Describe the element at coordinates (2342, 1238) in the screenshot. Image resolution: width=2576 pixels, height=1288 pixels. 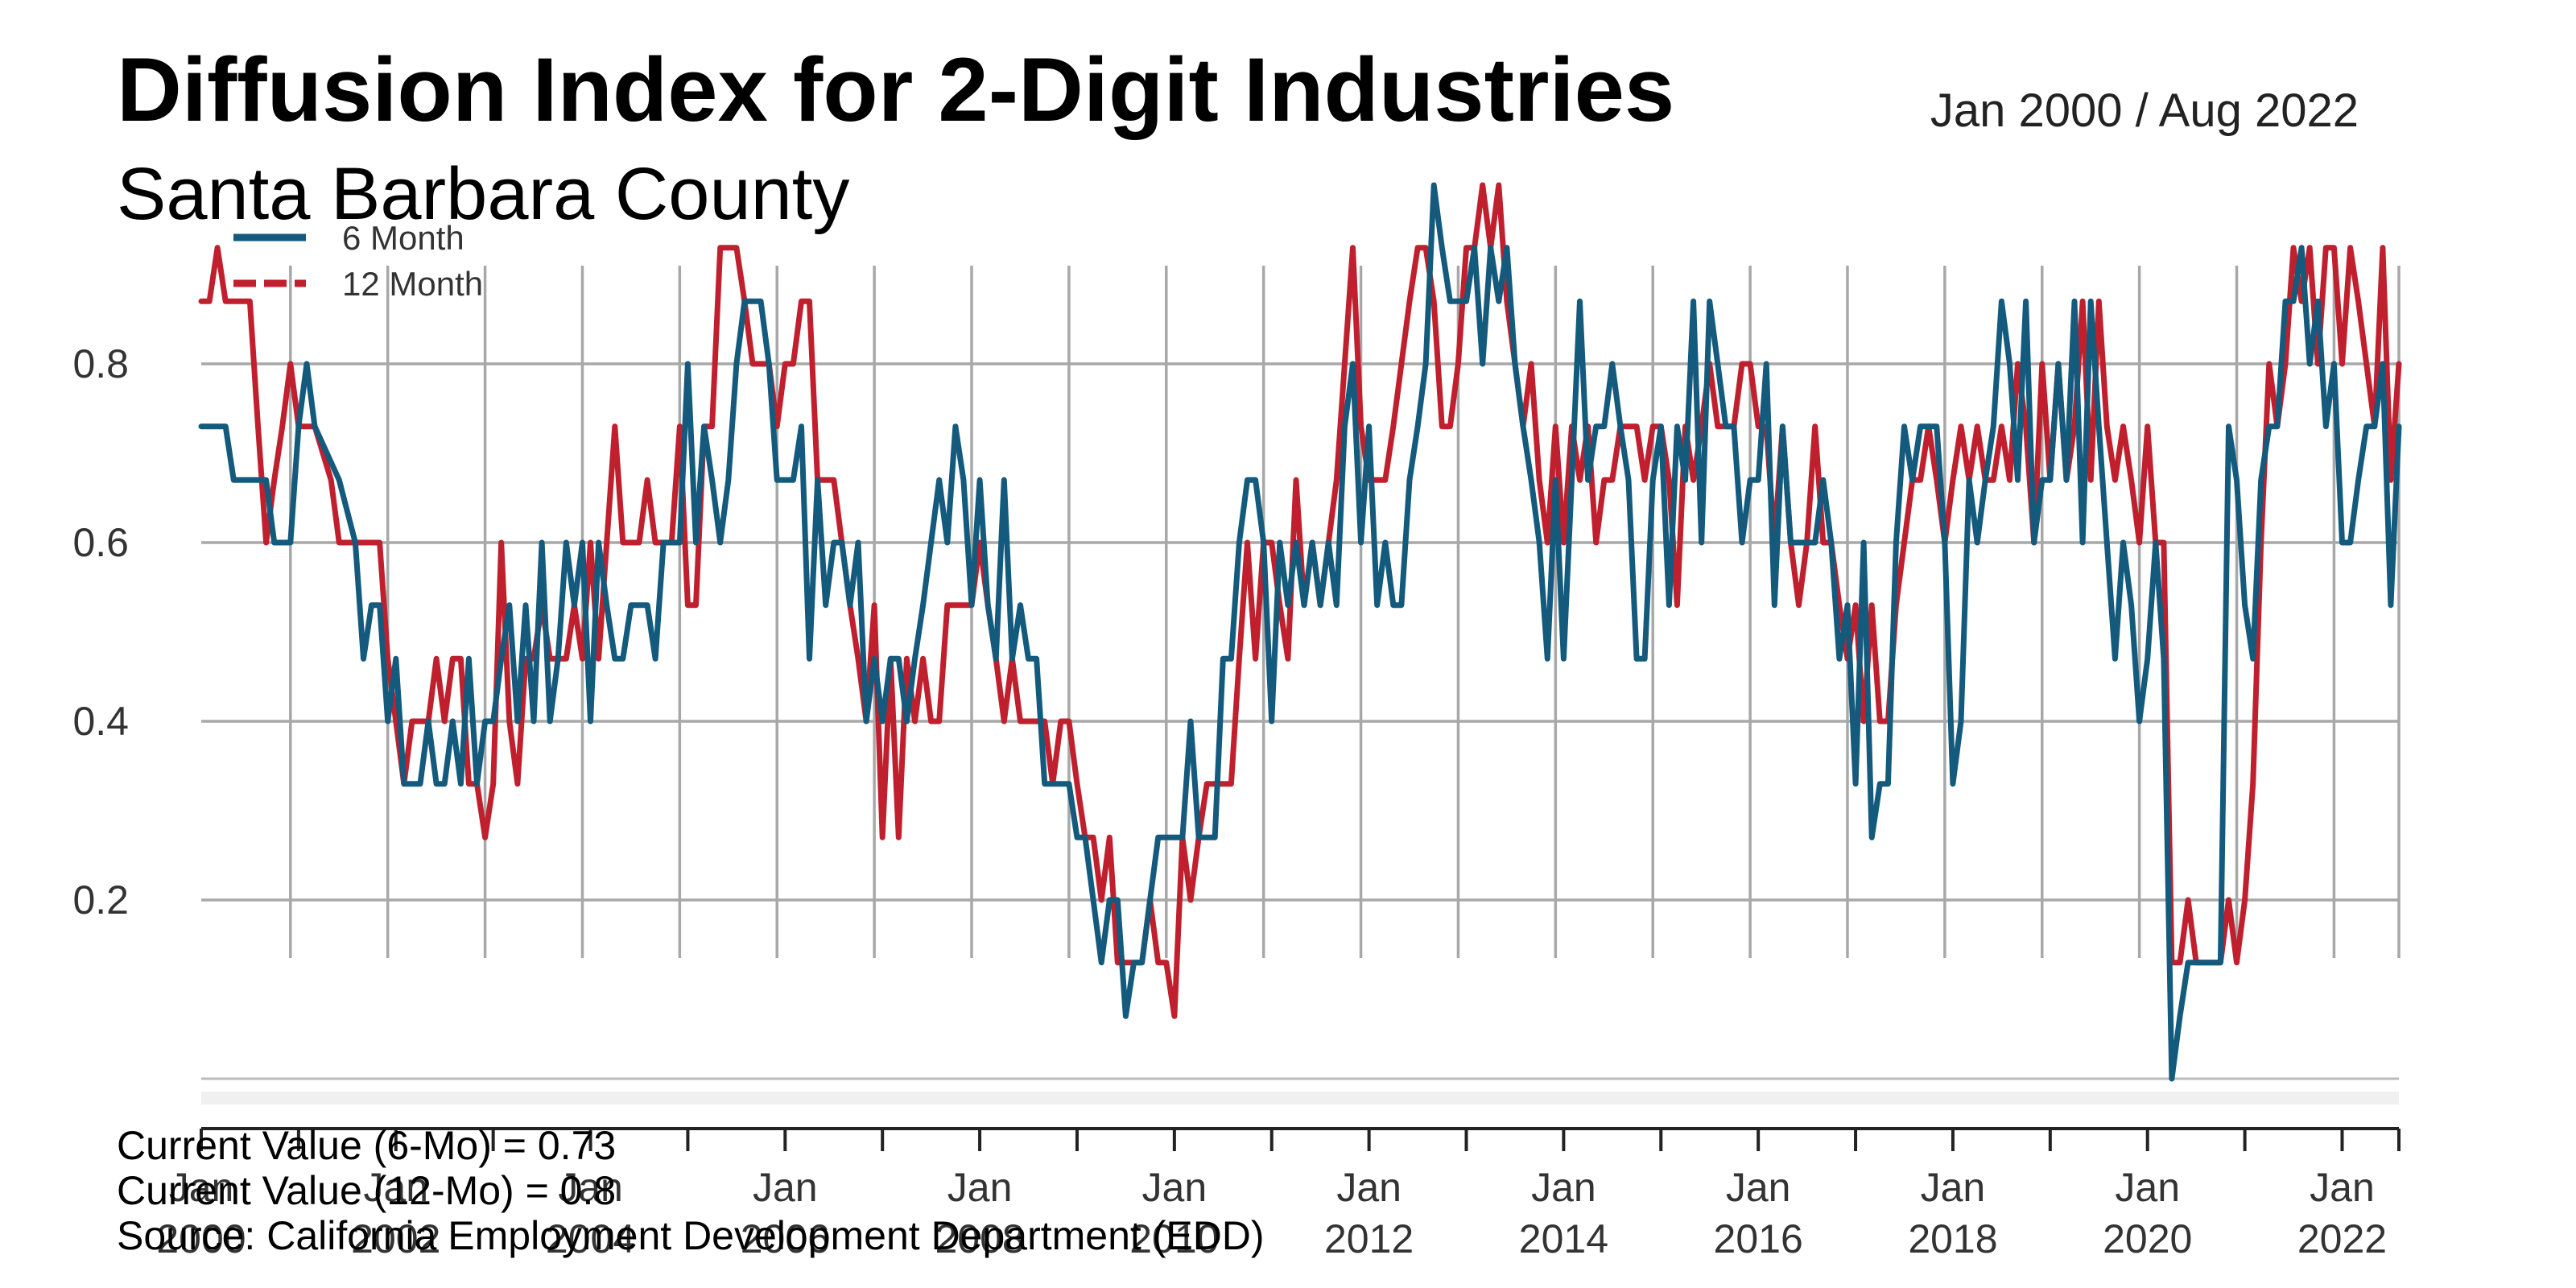
I see `x-tick-label-year: 2022` at that location.